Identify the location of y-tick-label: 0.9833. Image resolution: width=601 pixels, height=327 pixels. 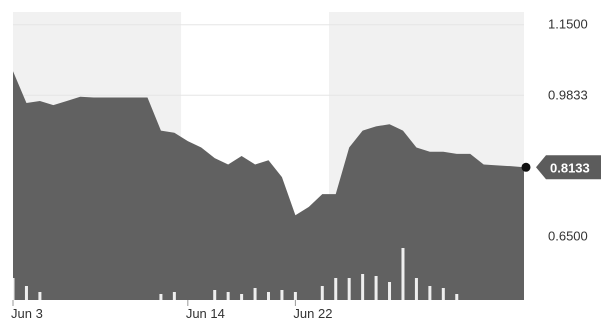
(568, 94).